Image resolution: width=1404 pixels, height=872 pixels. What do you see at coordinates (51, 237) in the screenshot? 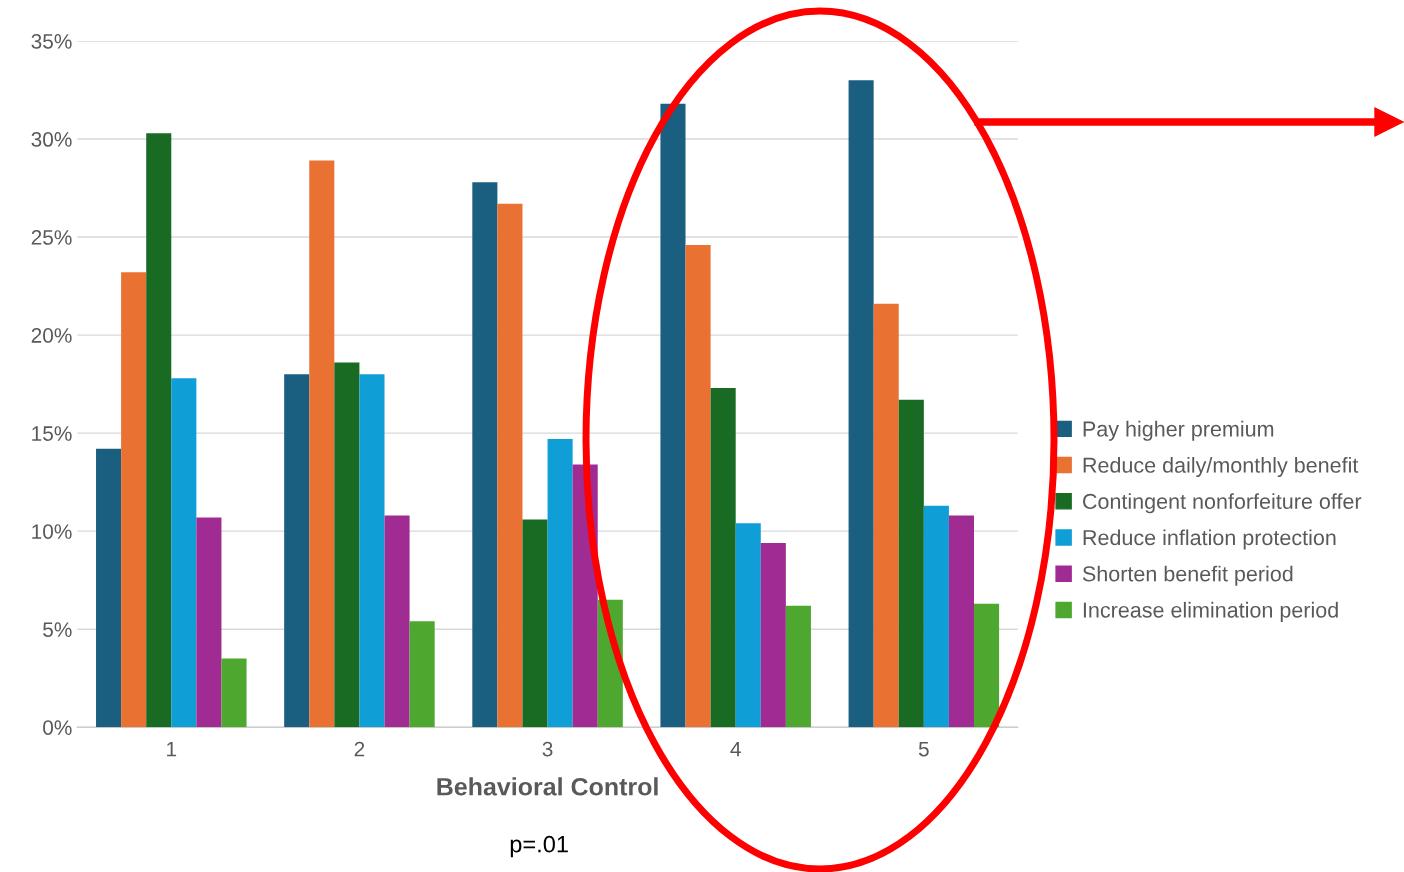
I see `y-tick-label: 25%` at bounding box center [51, 237].